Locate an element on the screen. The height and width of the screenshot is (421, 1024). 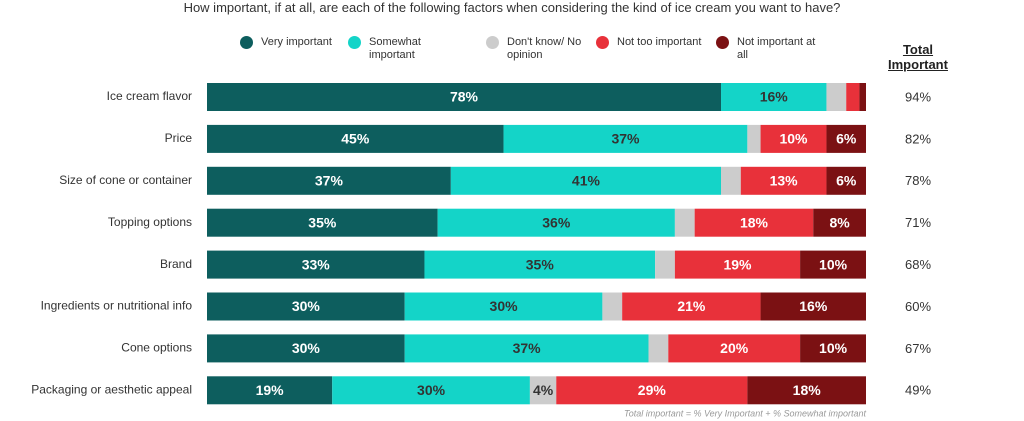
legend-item: Very important is located at coordinates (286, 42).